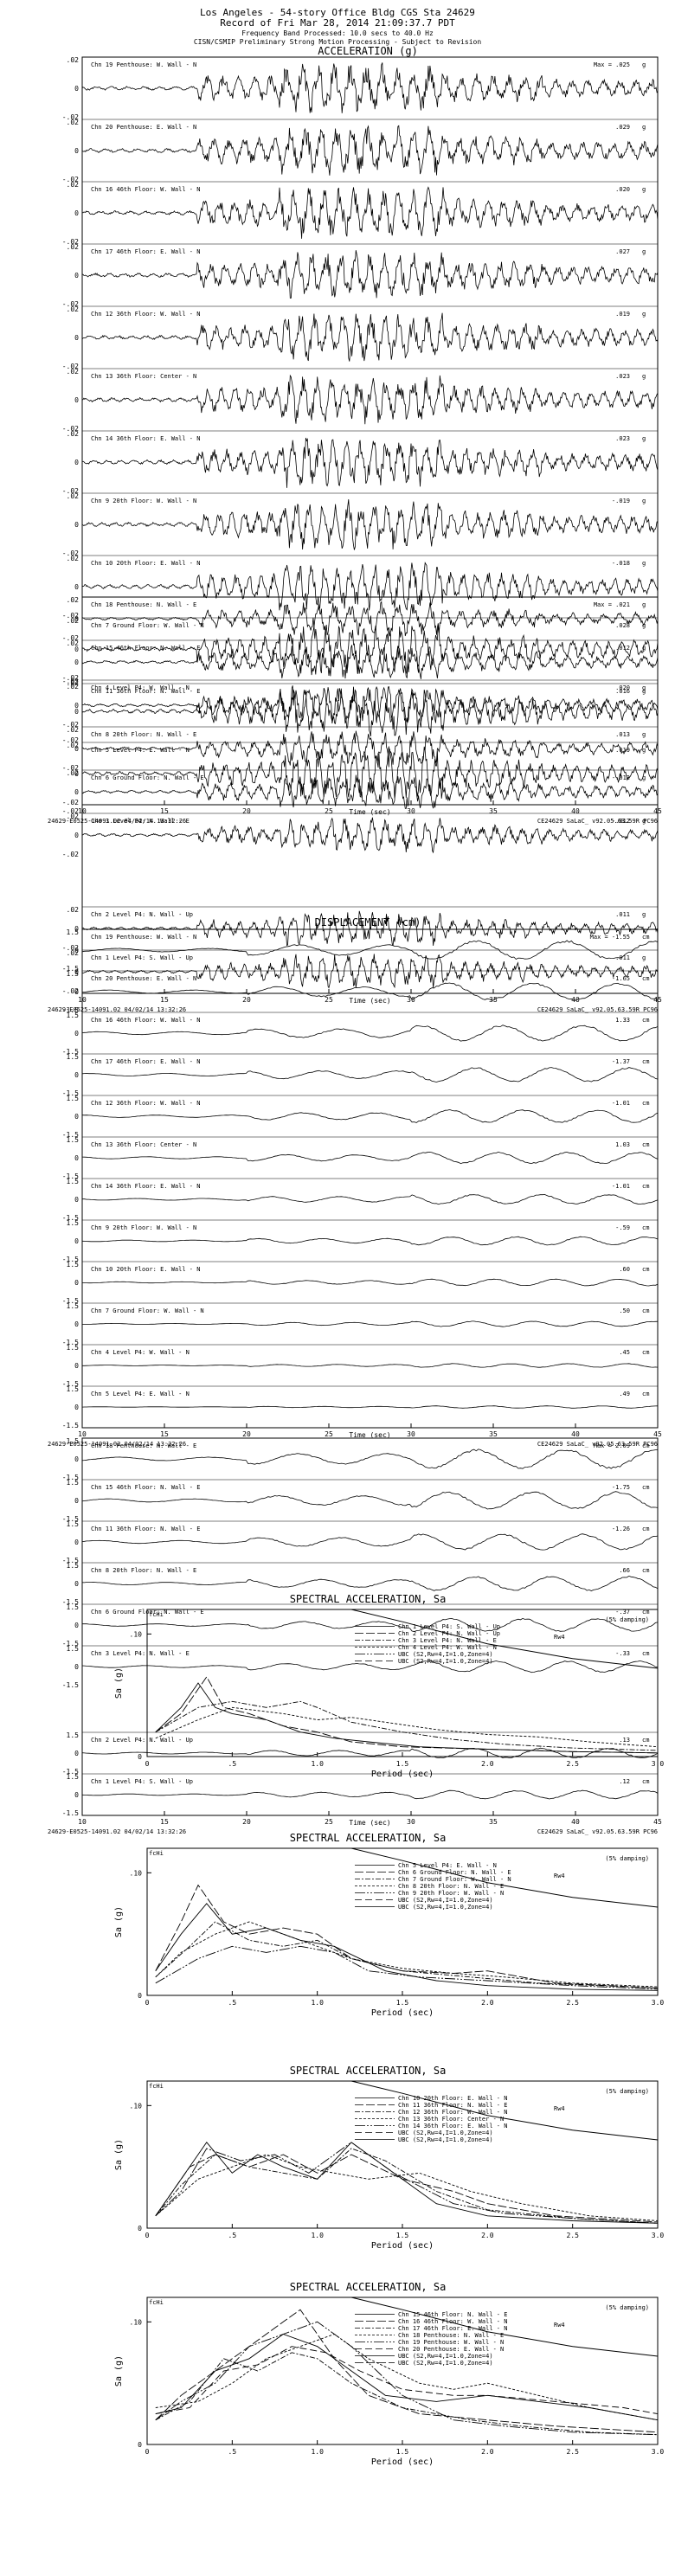  I want to click on channel-max-value: .011, so click(622, 958).